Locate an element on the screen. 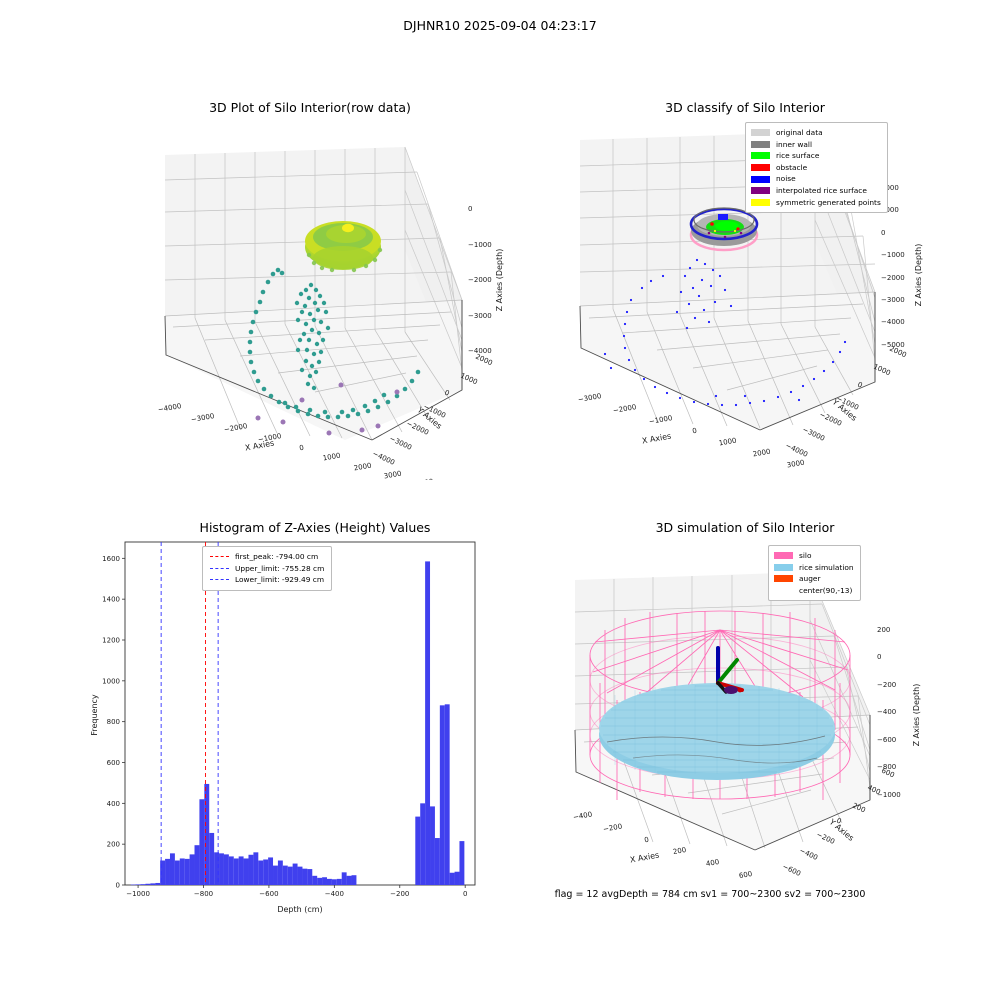 The image size is (1000, 1000). legend-item: silo is located at coordinates (814, 556).